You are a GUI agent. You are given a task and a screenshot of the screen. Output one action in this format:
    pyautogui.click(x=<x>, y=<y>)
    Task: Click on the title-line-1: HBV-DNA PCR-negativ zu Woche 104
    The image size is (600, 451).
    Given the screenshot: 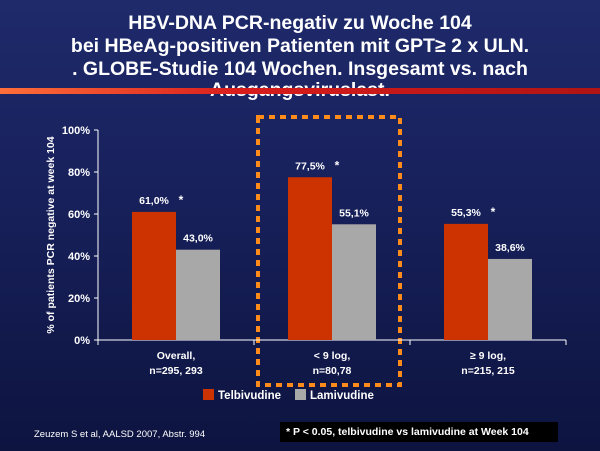 What is the action you would take?
    pyautogui.click(x=300, y=23)
    